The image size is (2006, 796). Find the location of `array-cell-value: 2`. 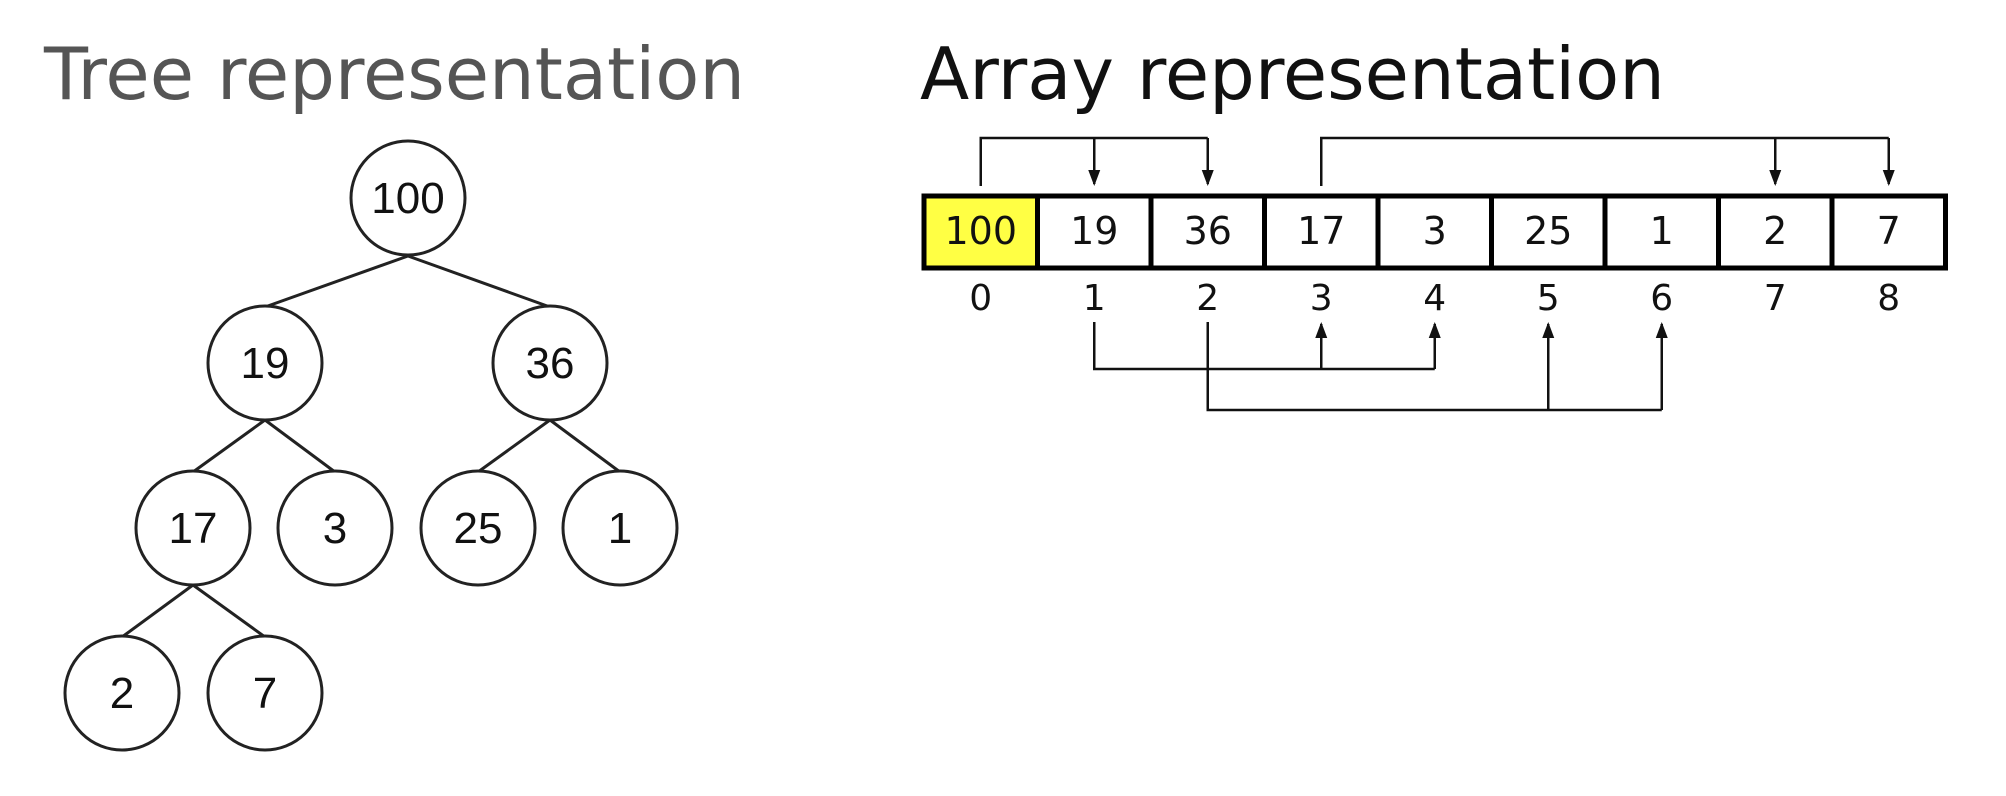

array-cell-value: 2 is located at coordinates (1775, 231).